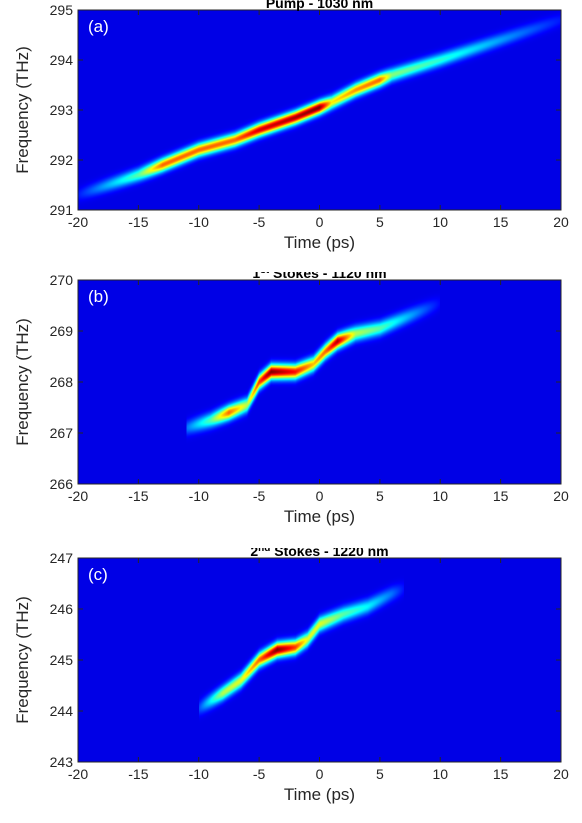 The height and width of the screenshot is (823, 582). Describe the element at coordinates (62, 280) in the screenshot. I see `y-tick-label: 270` at that location.